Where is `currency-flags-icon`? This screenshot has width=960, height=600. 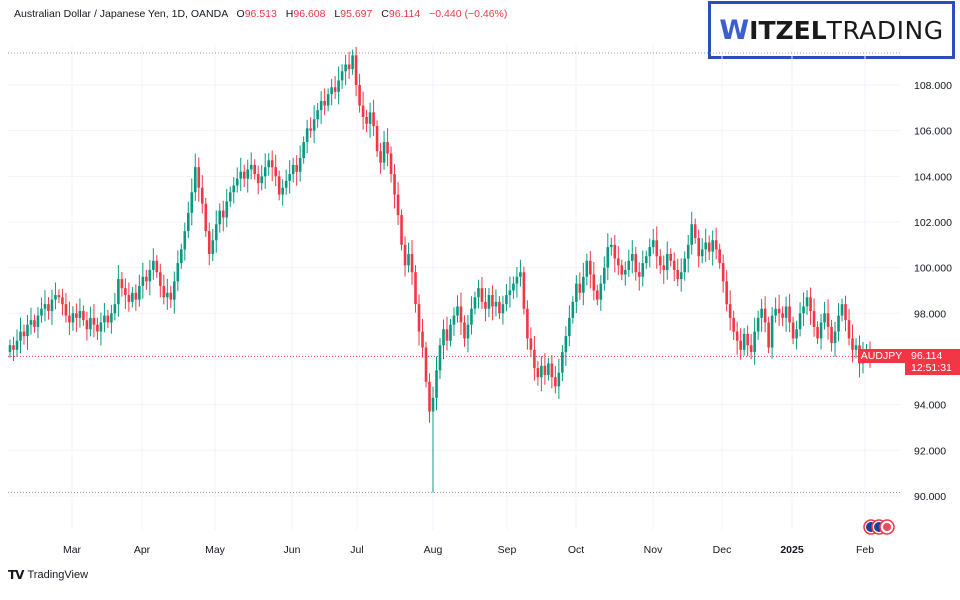 currency-flags-icon is located at coordinates (879, 527).